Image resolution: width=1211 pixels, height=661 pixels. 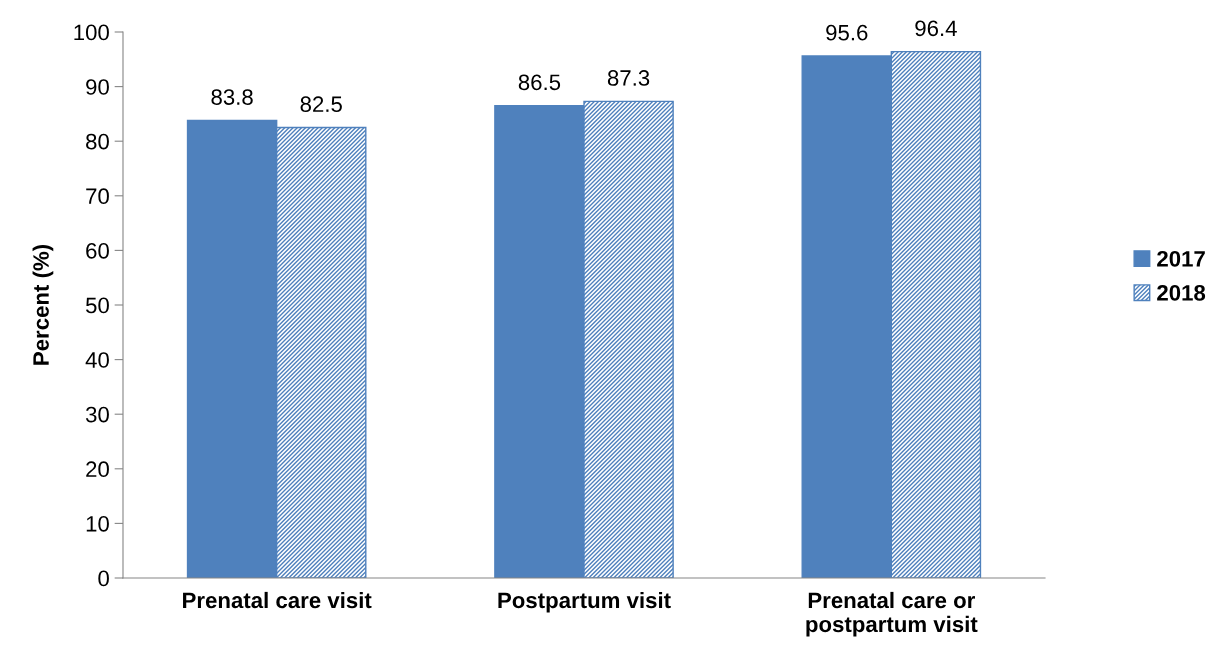 What do you see at coordinates (97, 305) in the screenshot?
I see `y-tick-label: 50` at bounding box center [97, 305].